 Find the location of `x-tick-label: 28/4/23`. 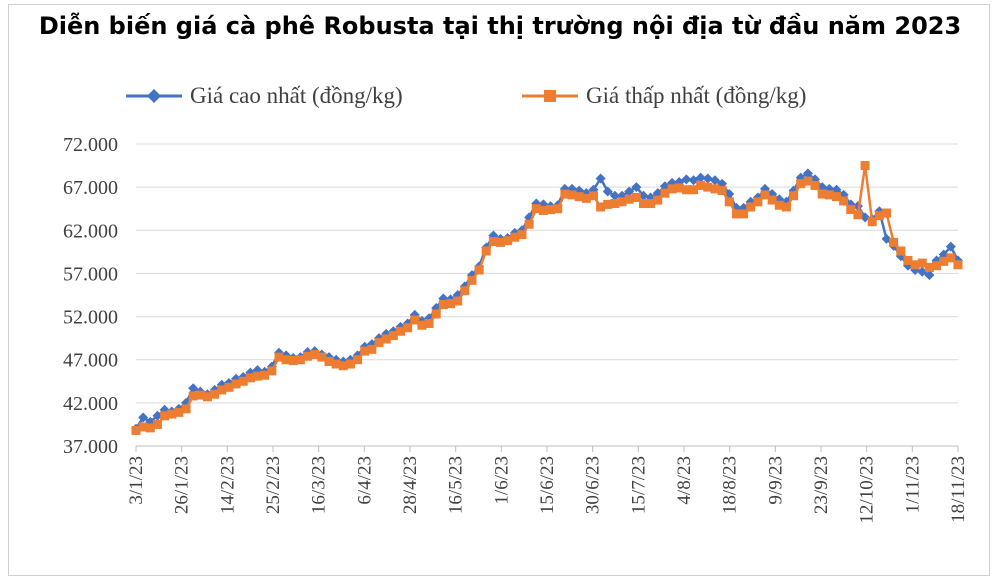

x-tick-label: 28/4/23 is located at coordinates (410, 485).